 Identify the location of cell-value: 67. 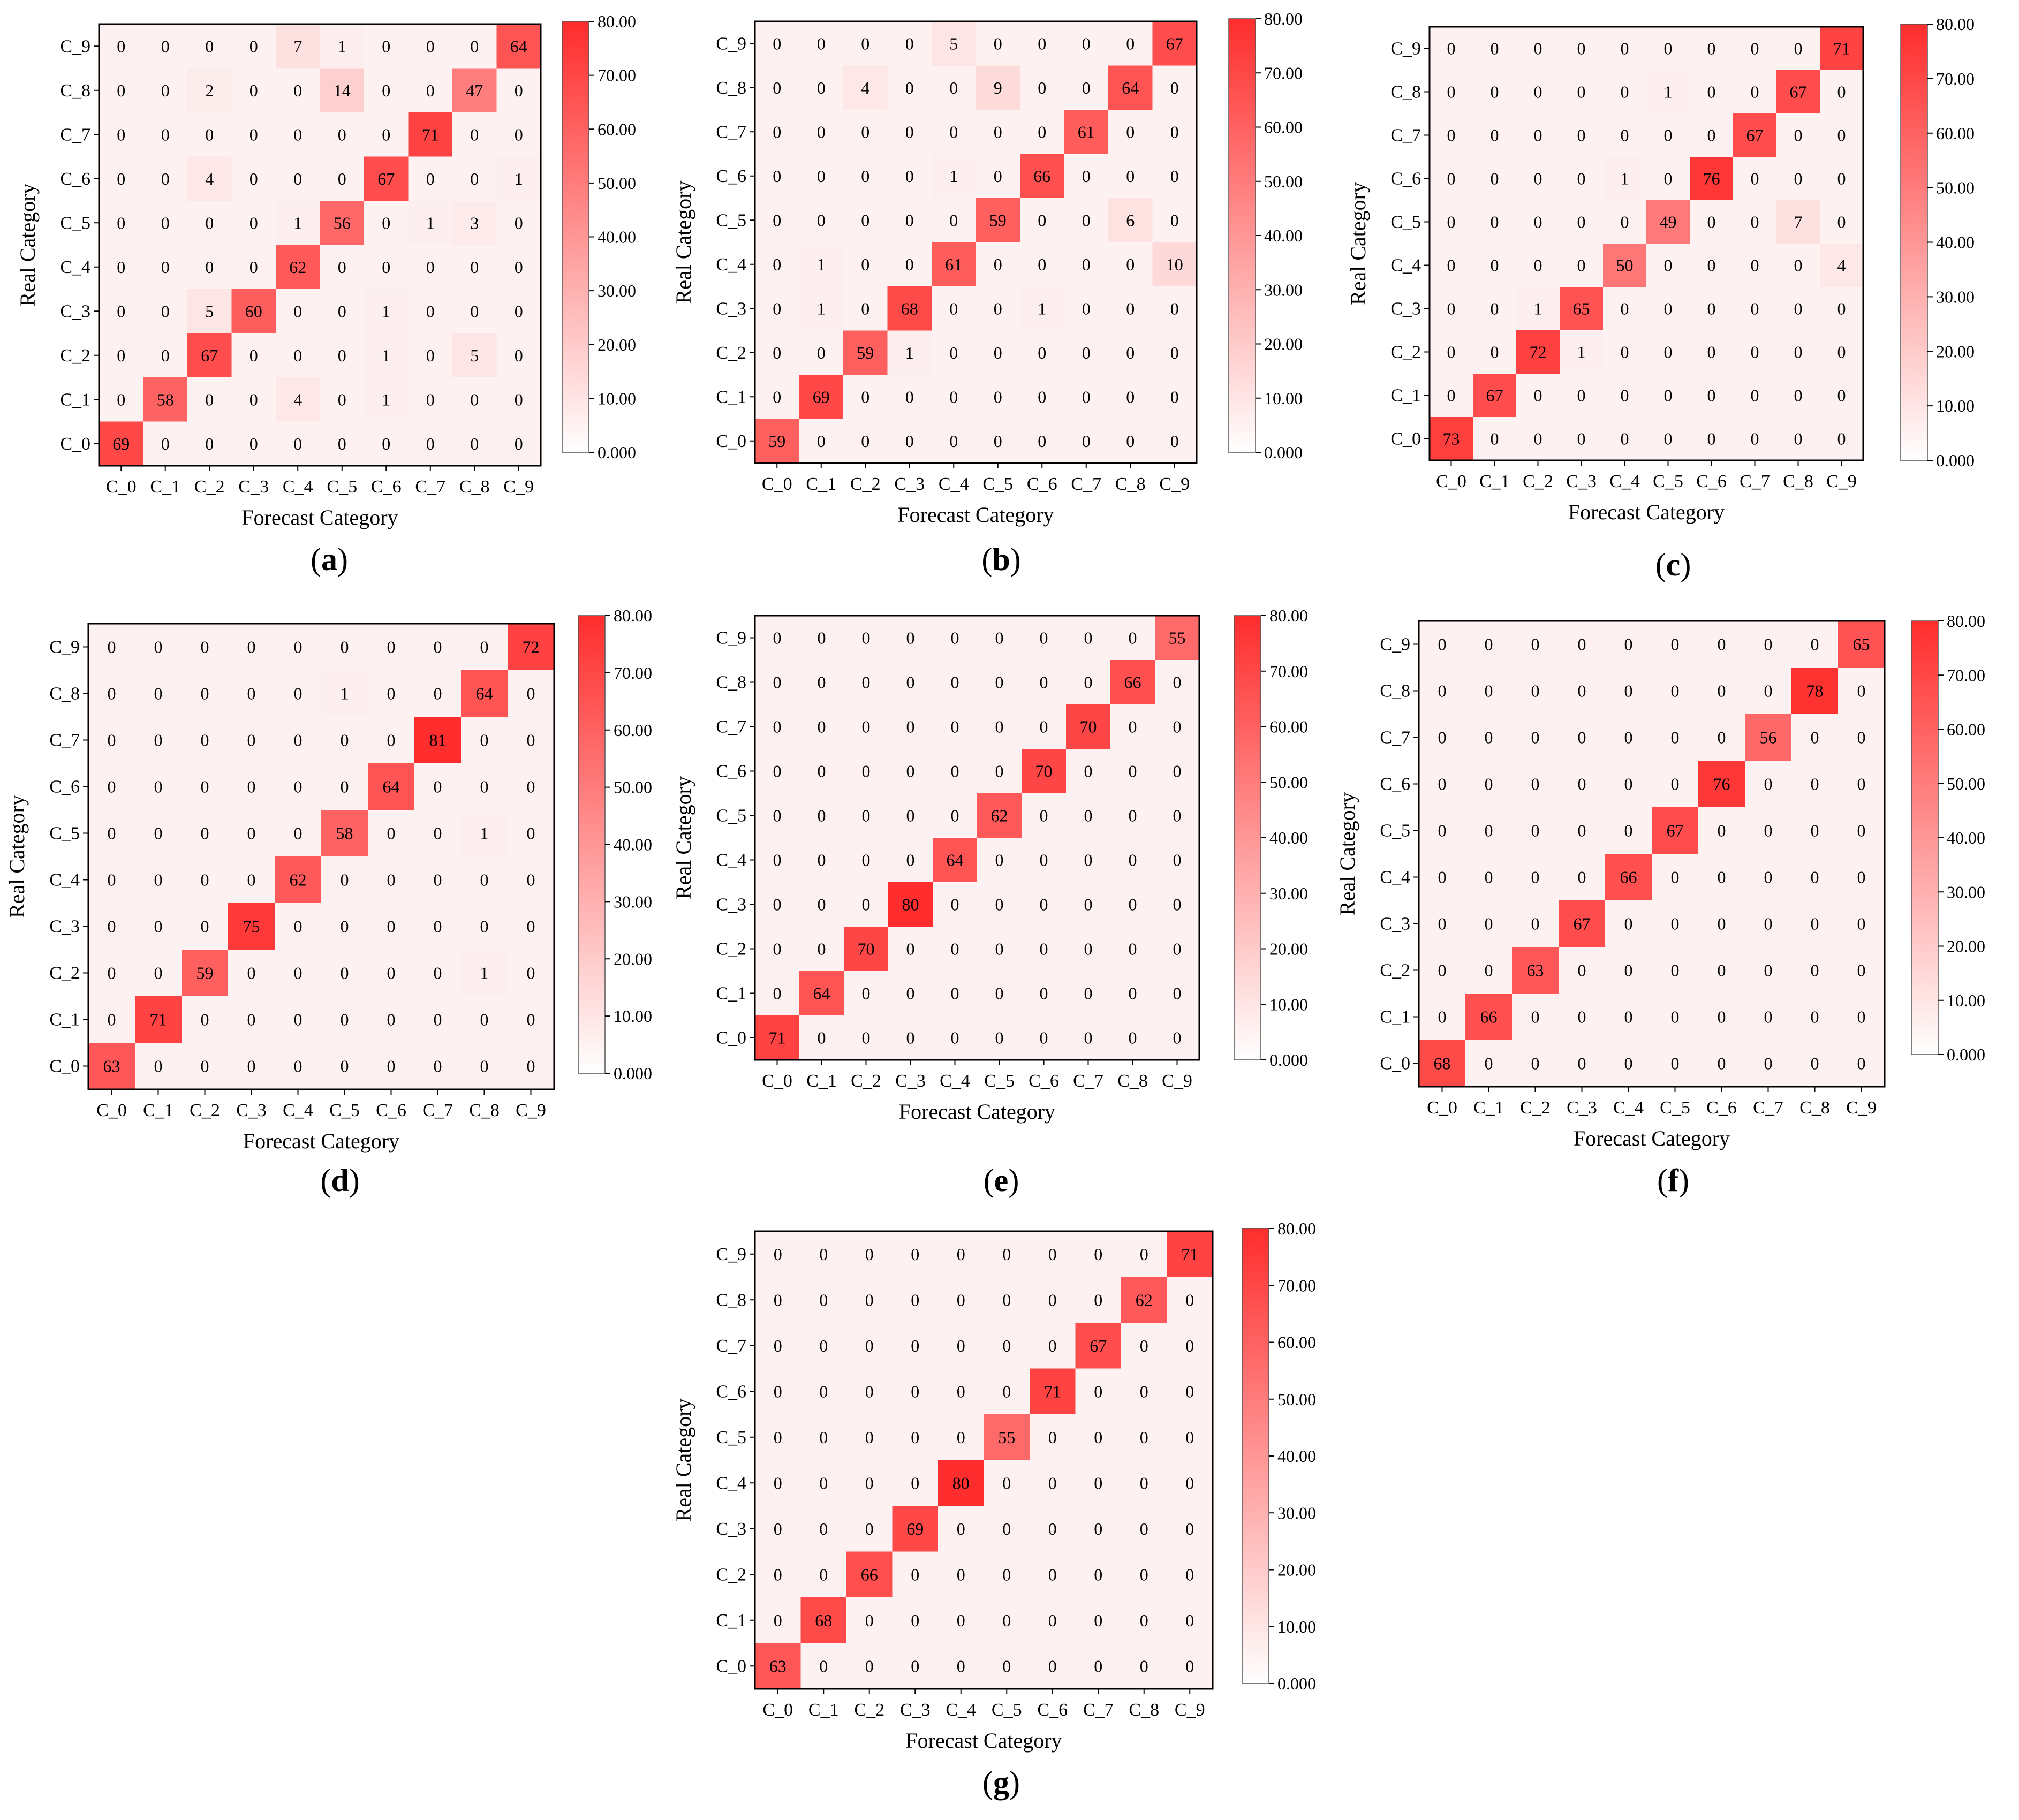
(1099, 1345).